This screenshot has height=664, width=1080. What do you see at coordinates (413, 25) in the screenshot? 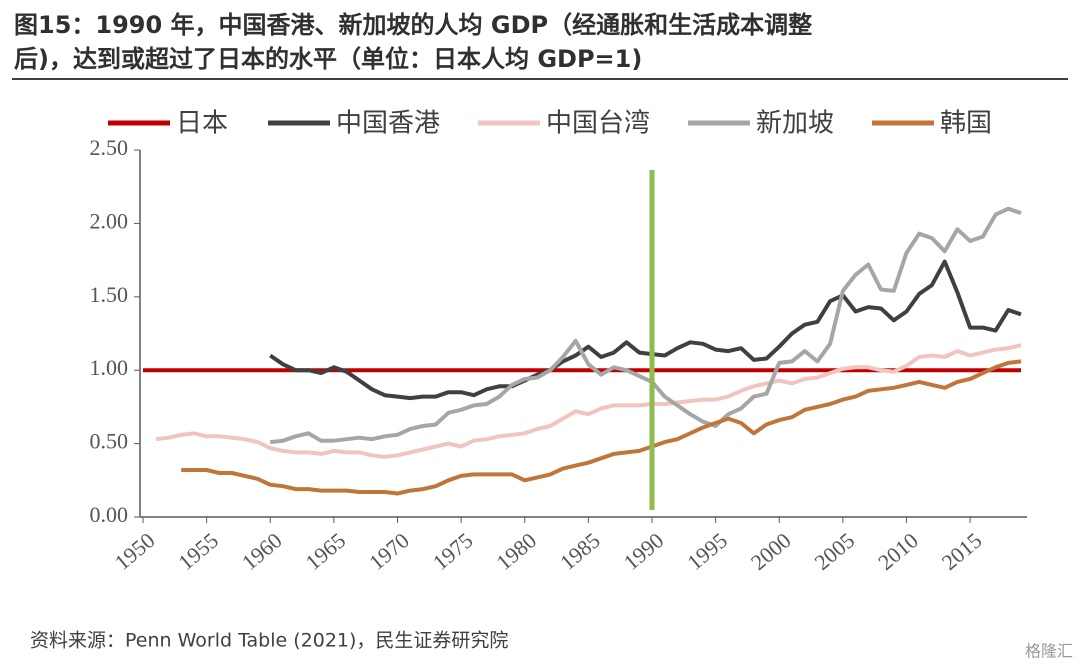
I see `chart-title: 图15：1990 年，中国香港、新加坡的人均 GDP（经通胀和生活成本调整` at bounding box center [413, 25].